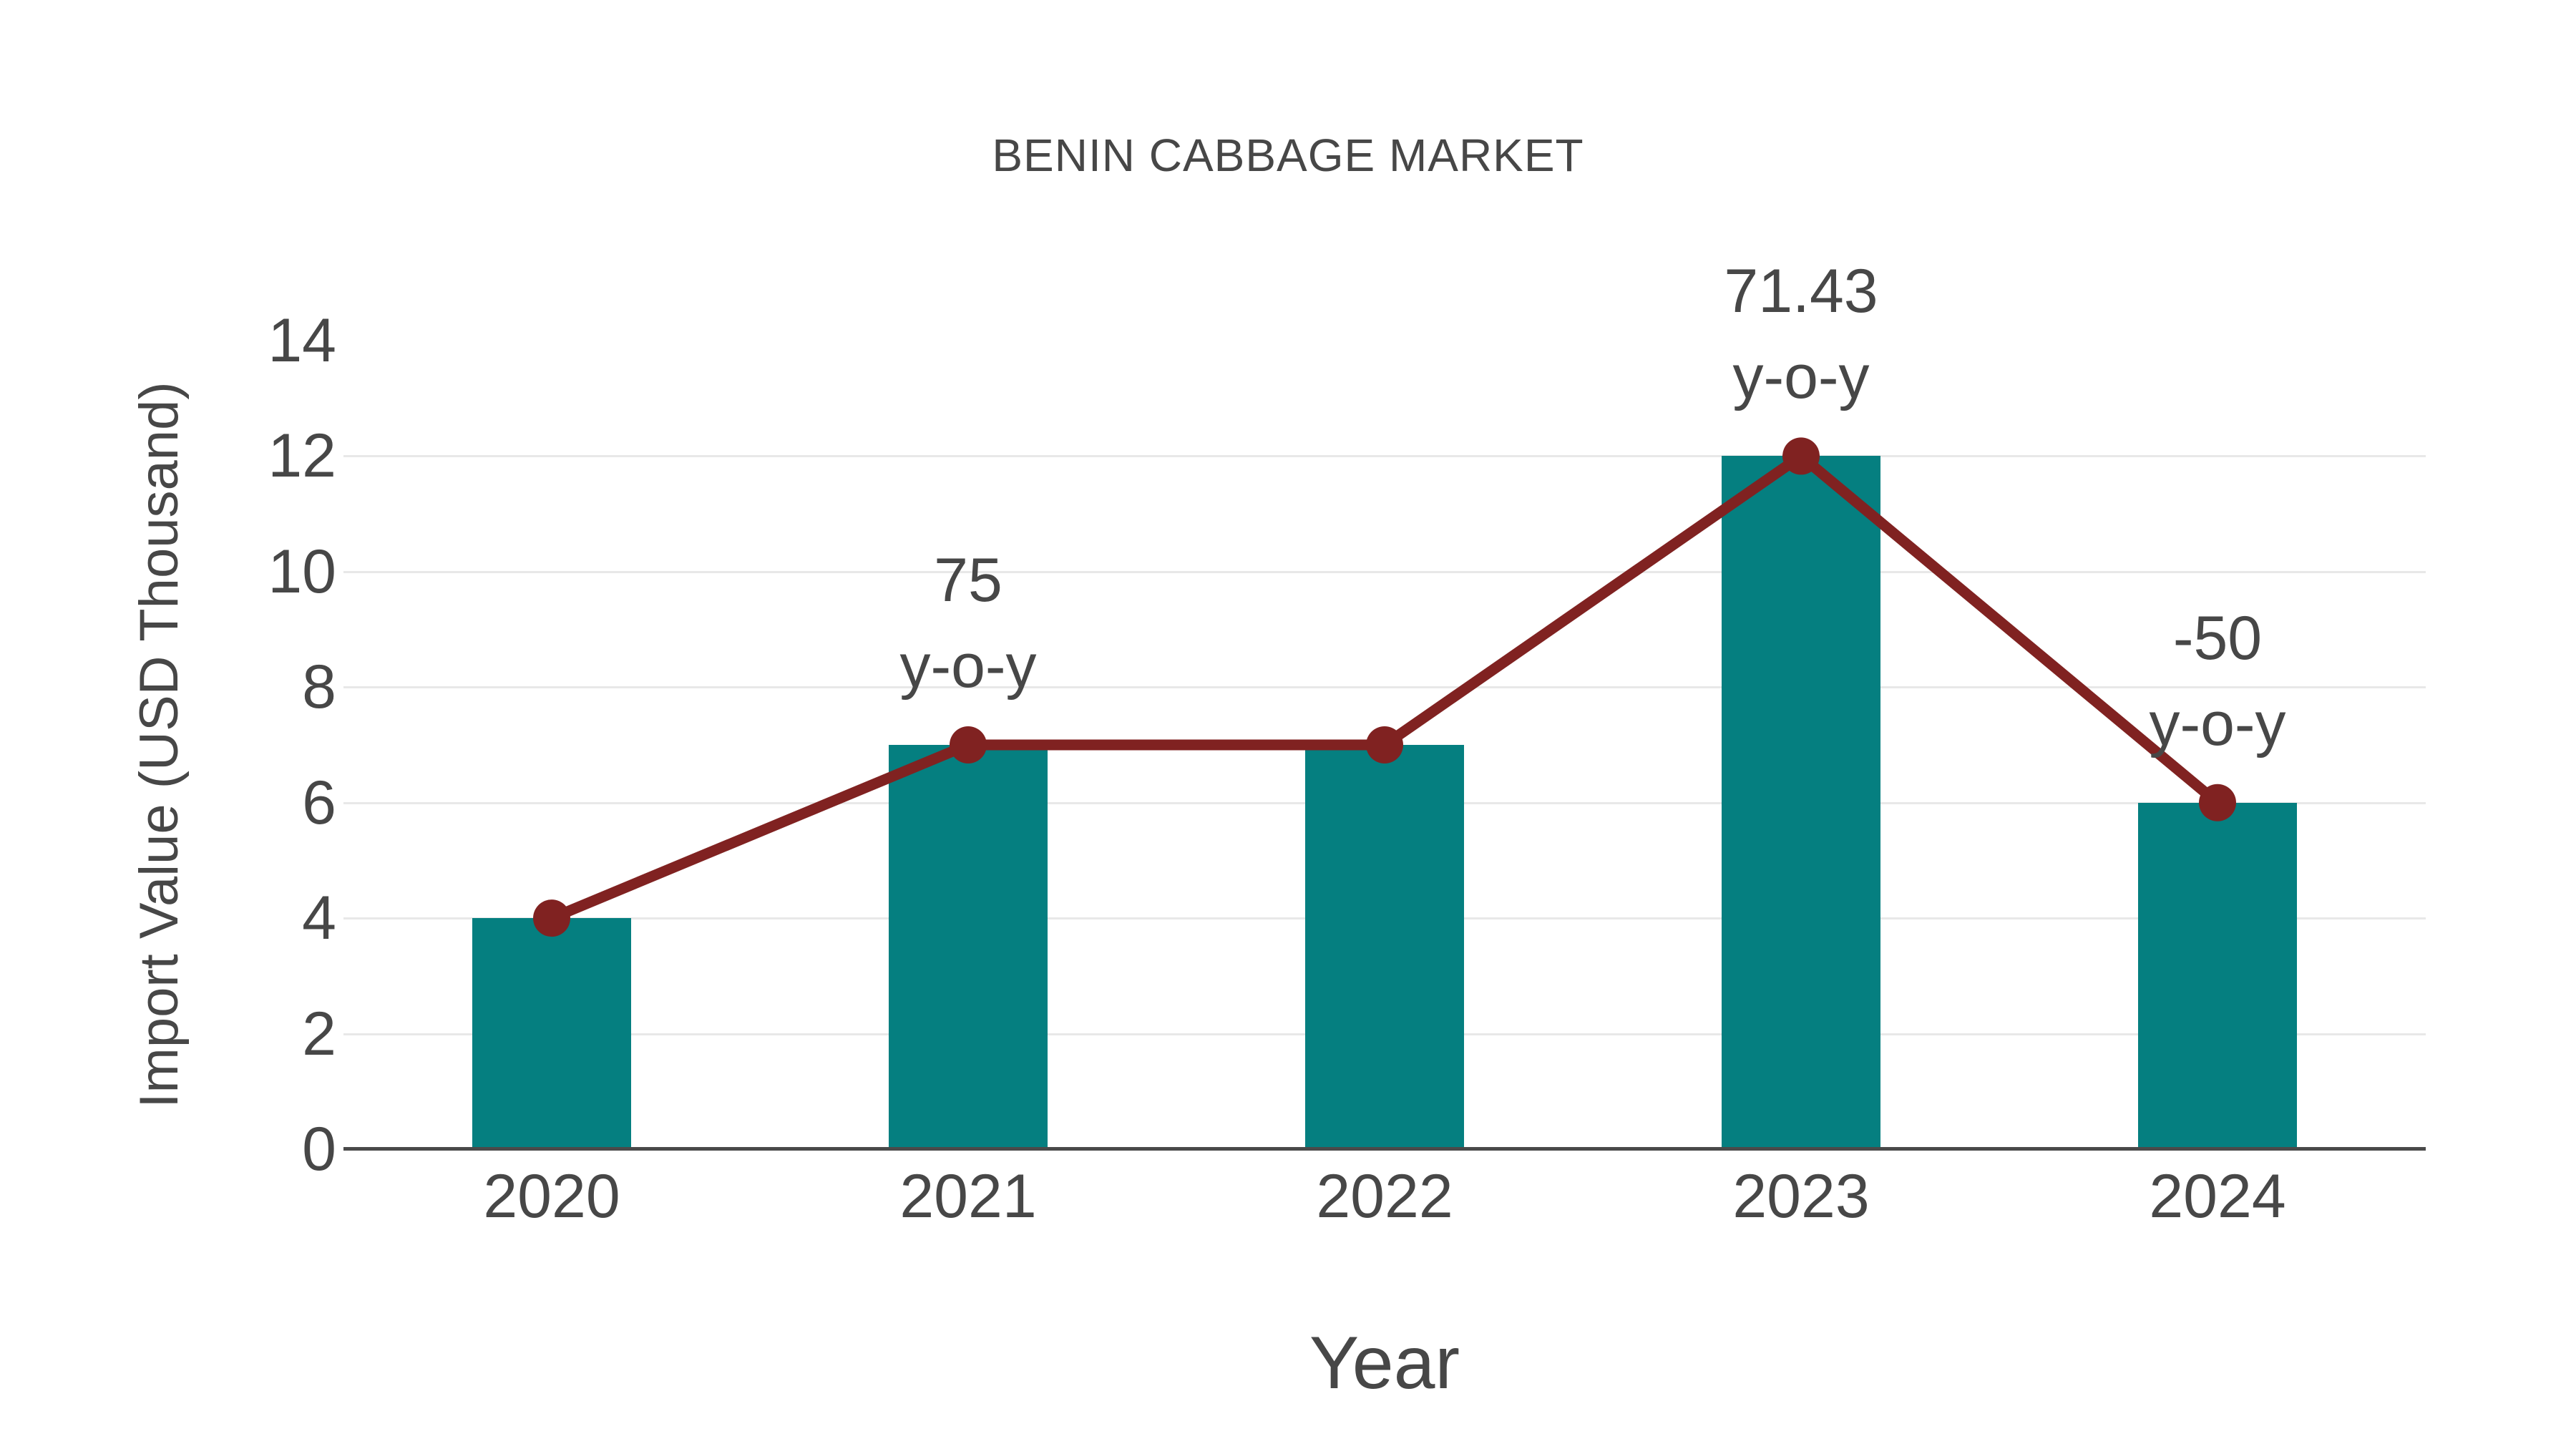  Describe the element at coordinates (968, 1196) in the screenshot. I see `x-tick-label-2021: 2021` at that location.